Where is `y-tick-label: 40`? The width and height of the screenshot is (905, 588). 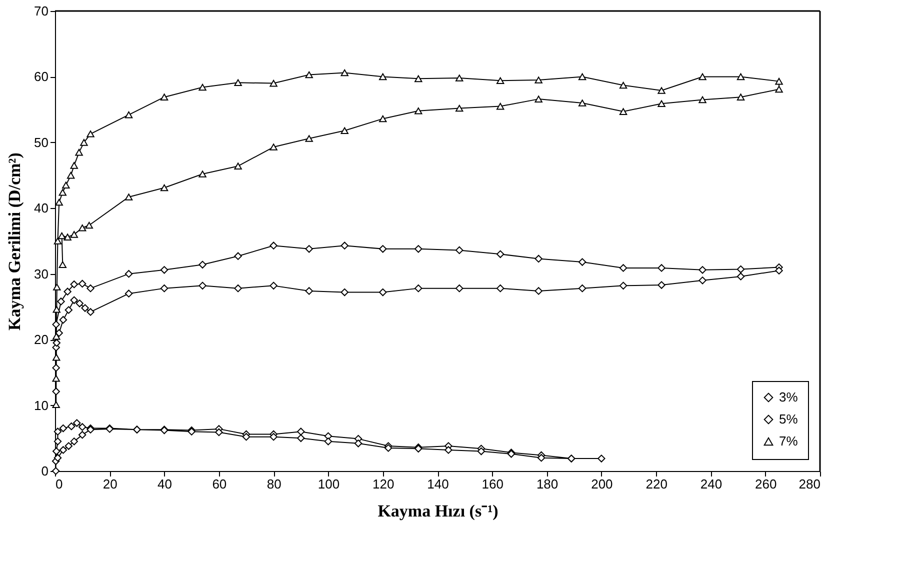 y-tick-label: 40 is located at coordinates (41, 208).